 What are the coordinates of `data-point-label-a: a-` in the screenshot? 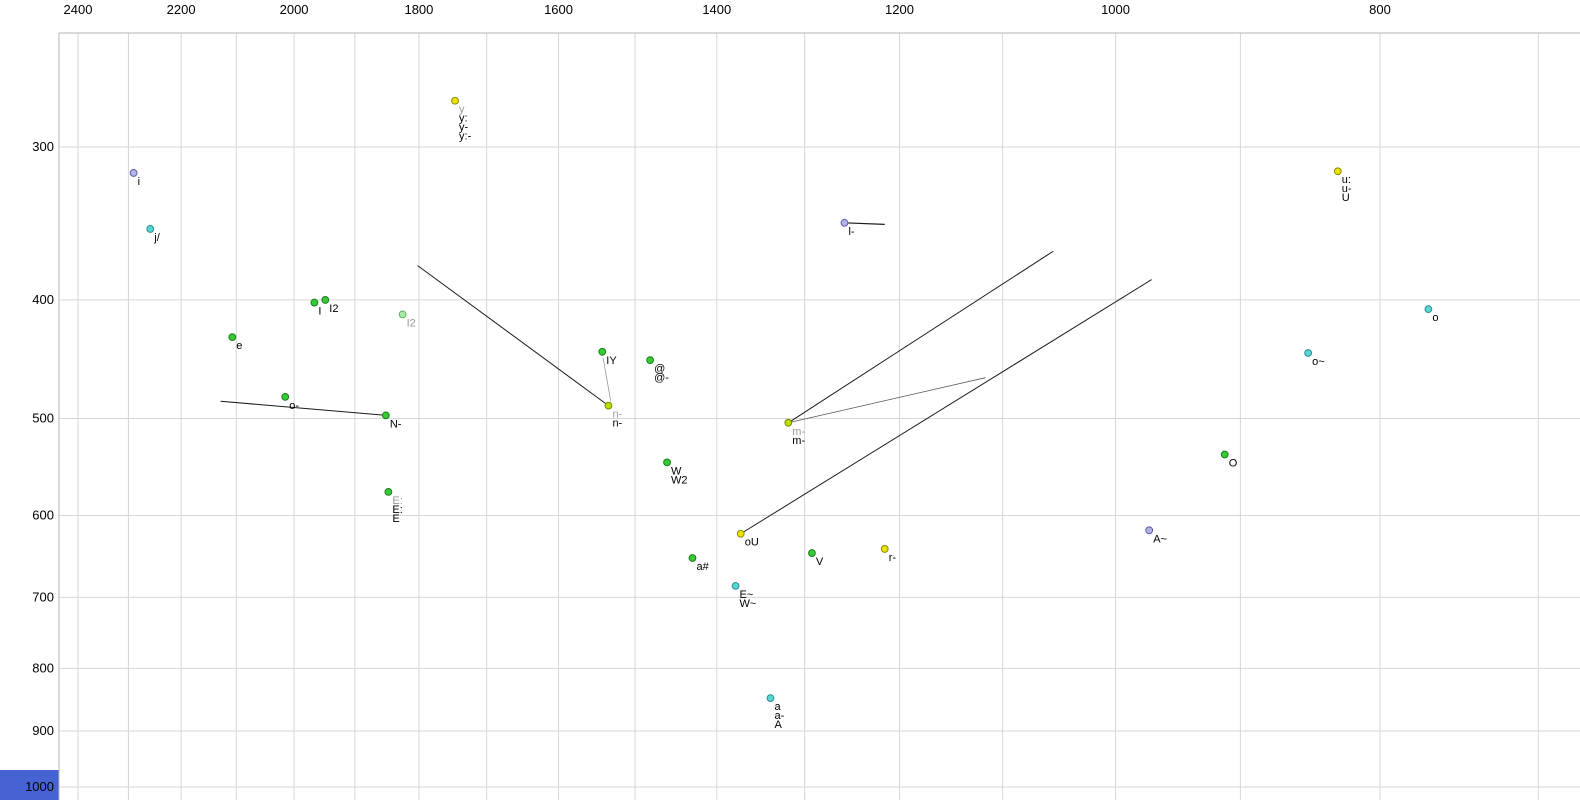 It's located at (779, 716).